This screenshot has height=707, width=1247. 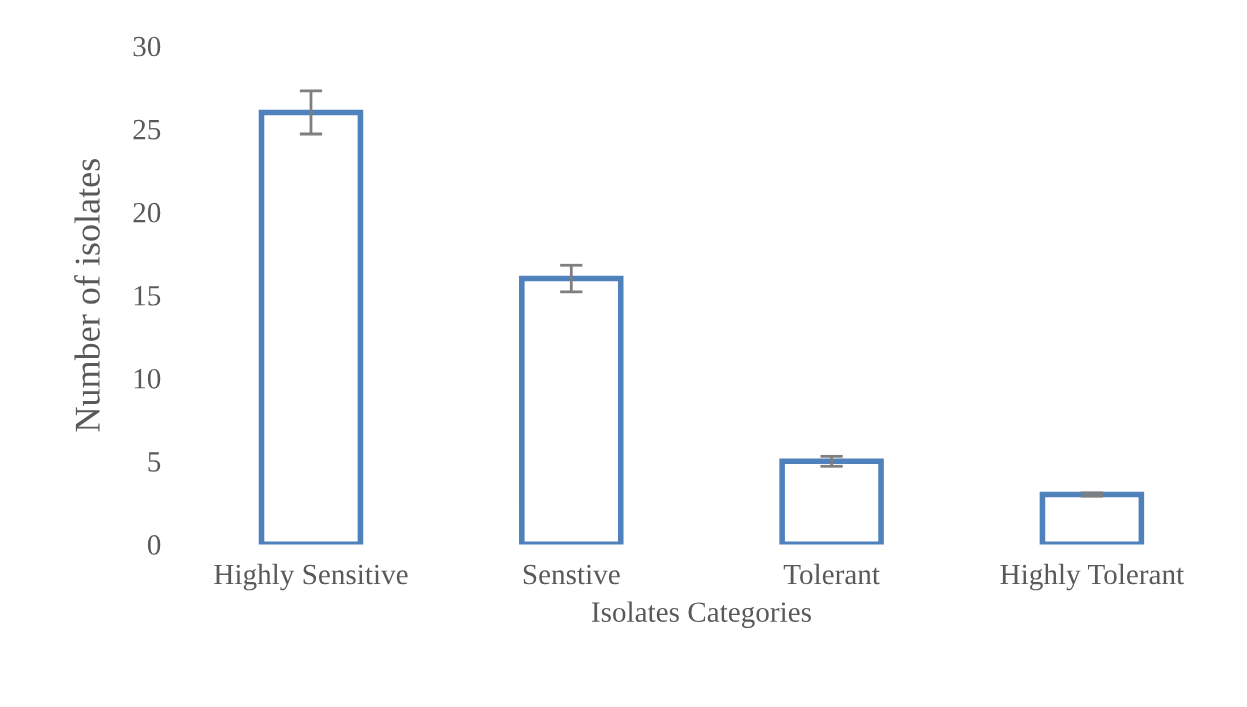 What do you see at coordinates (1092, 577) in the screenshot?
I see `x-tick-label: Highly Tolerant` at bounding box center [1092, 577].